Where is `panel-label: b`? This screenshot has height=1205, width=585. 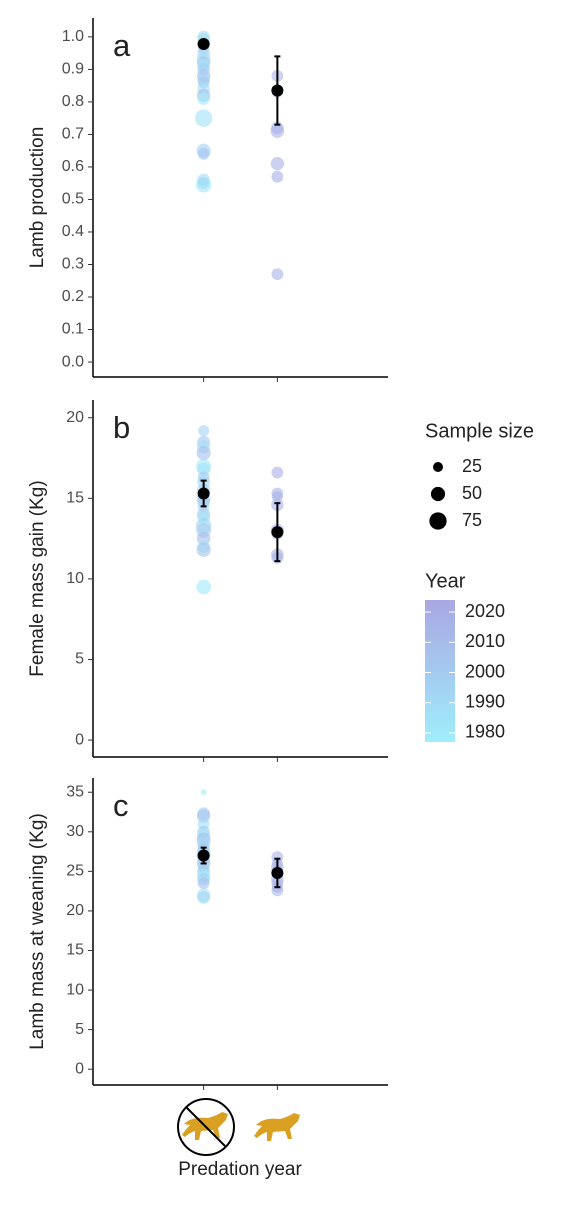
panel-label: b is located at coordinates (121, 427).